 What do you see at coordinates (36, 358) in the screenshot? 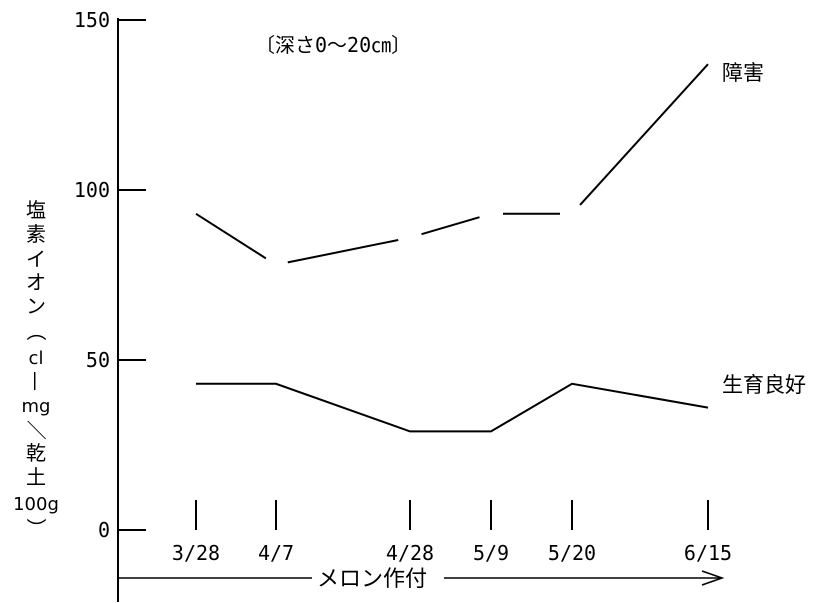
I see `y-axis-label-part-6: cl` at bounding box center [36, 358].